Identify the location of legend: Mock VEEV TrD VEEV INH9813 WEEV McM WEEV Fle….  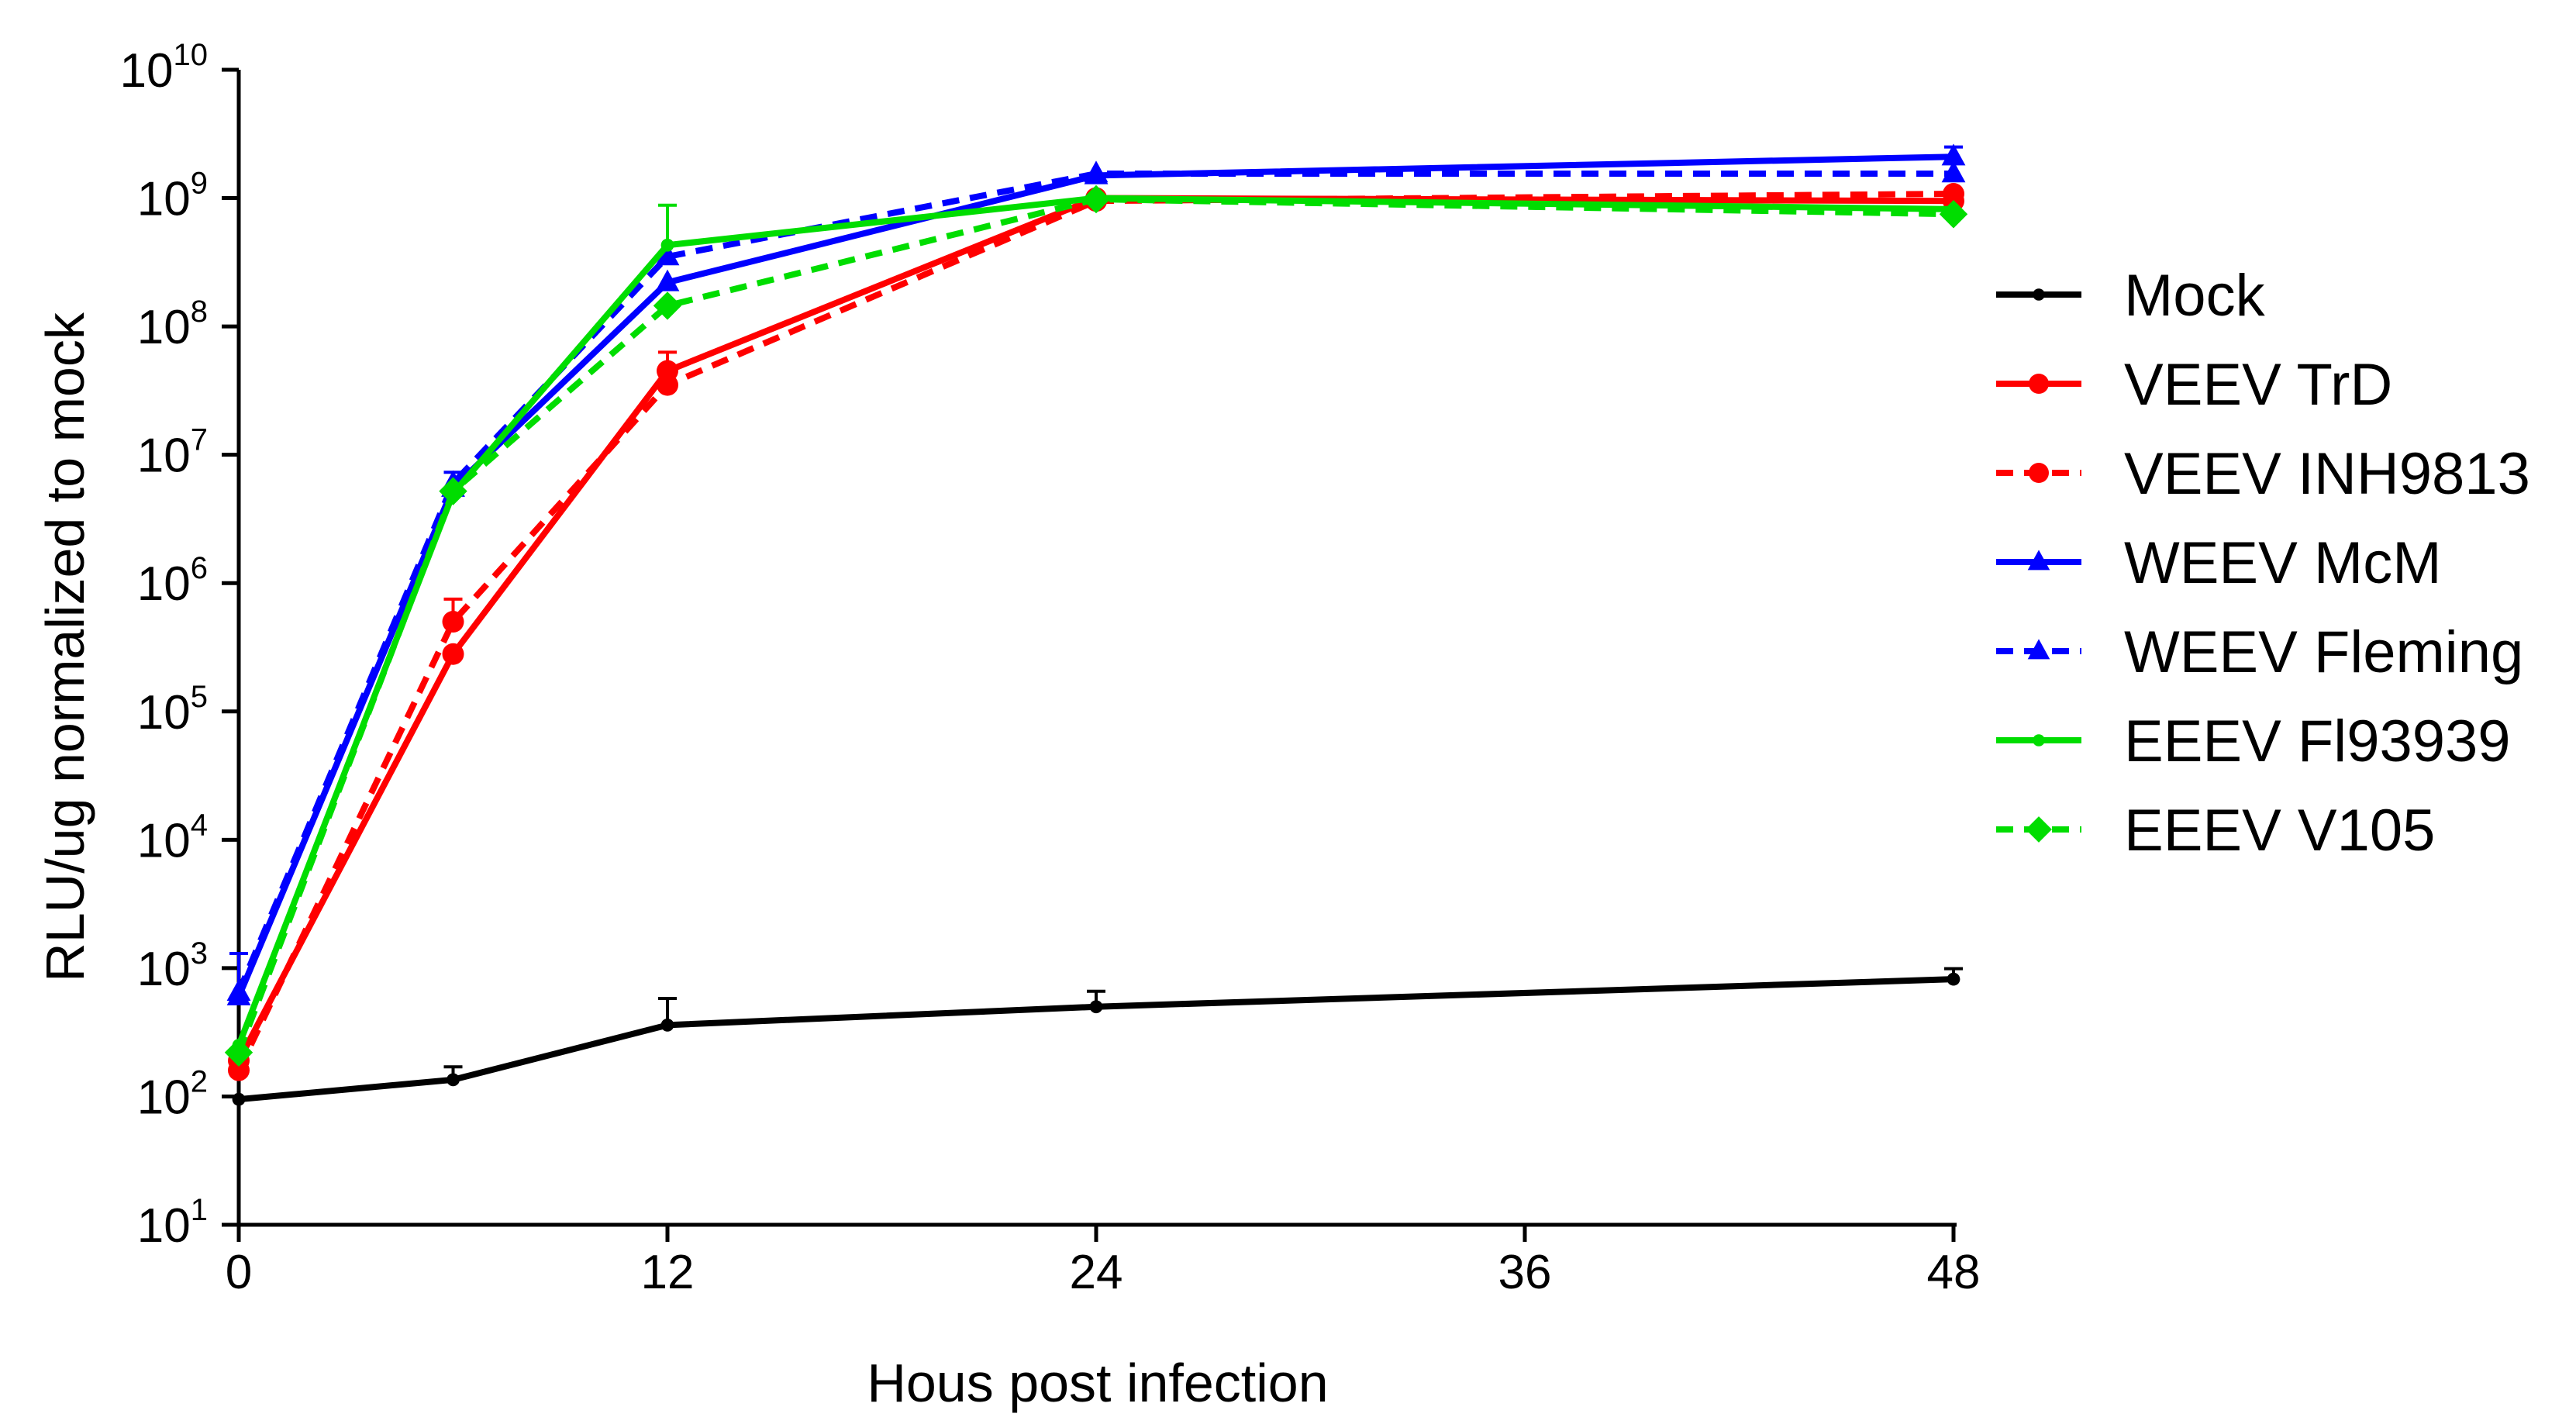
(2263, 563).